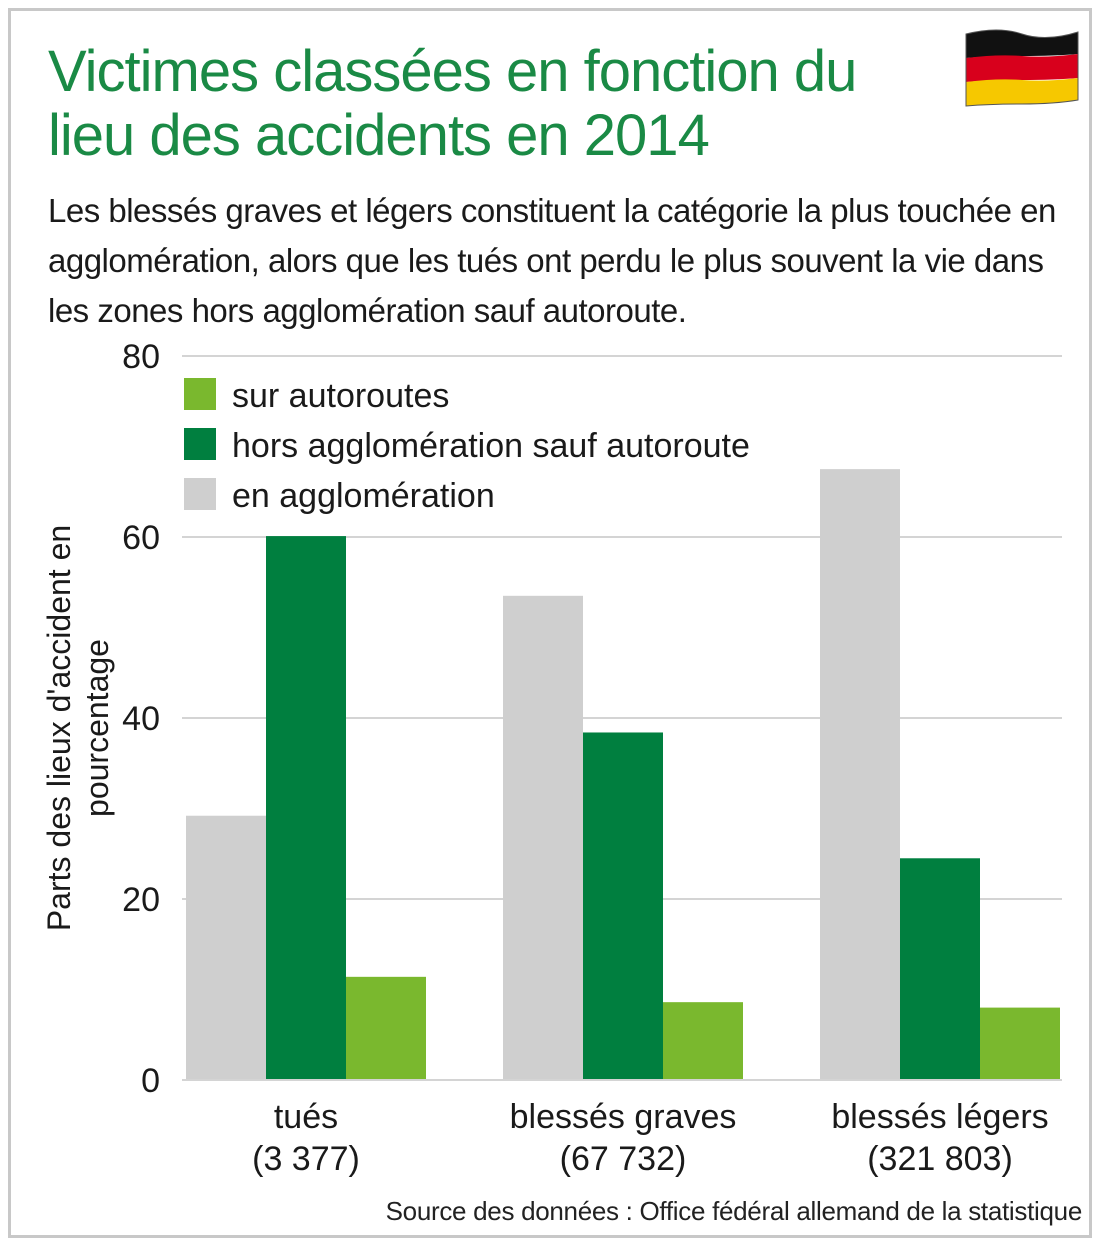 This screenshot has width=1104, height=1248. What do you see at coordinates (1022, 68) in the screenshot?
I see `germany-flag-icon` at bounding box center [1022, 68].